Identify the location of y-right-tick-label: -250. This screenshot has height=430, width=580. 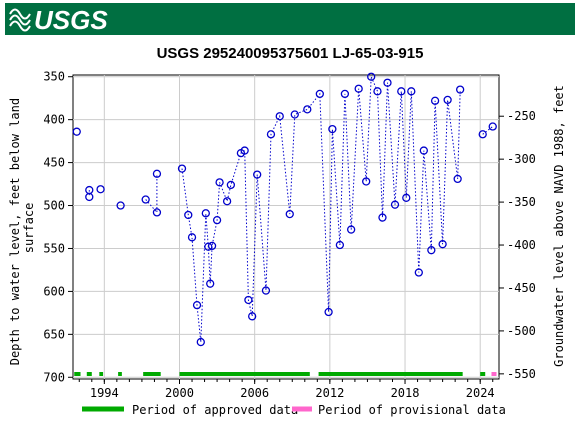
(521, 116).